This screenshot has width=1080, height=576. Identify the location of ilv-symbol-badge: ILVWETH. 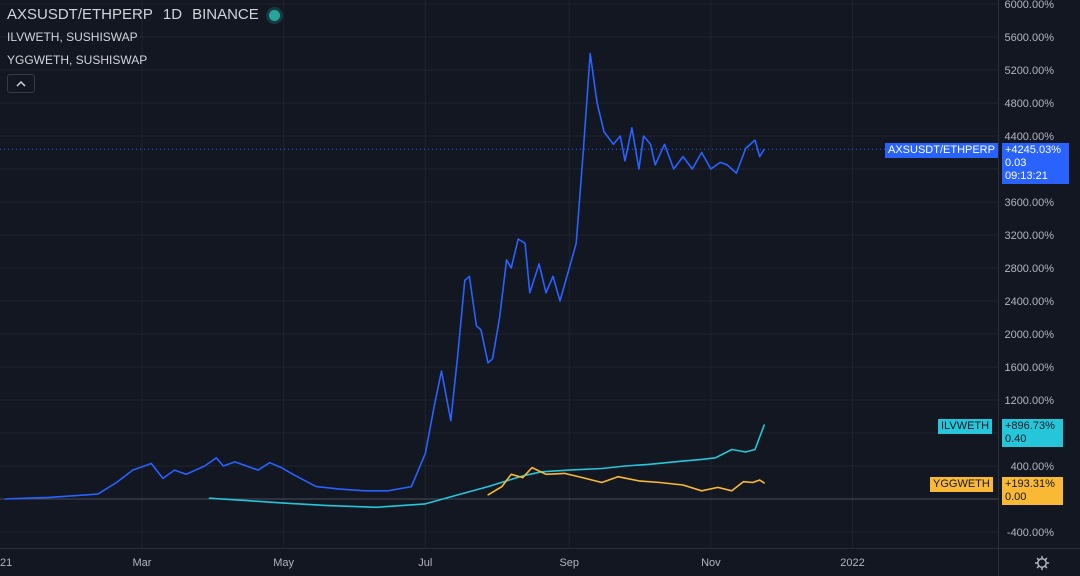
(965, 426).